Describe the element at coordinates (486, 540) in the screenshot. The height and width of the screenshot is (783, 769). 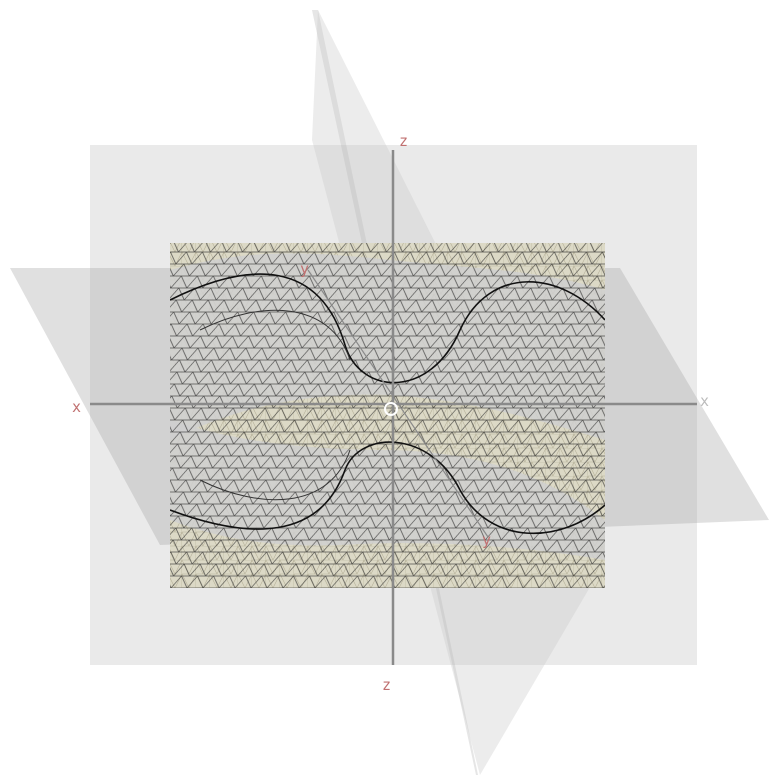
I see `y-lower-label: y` at that location.